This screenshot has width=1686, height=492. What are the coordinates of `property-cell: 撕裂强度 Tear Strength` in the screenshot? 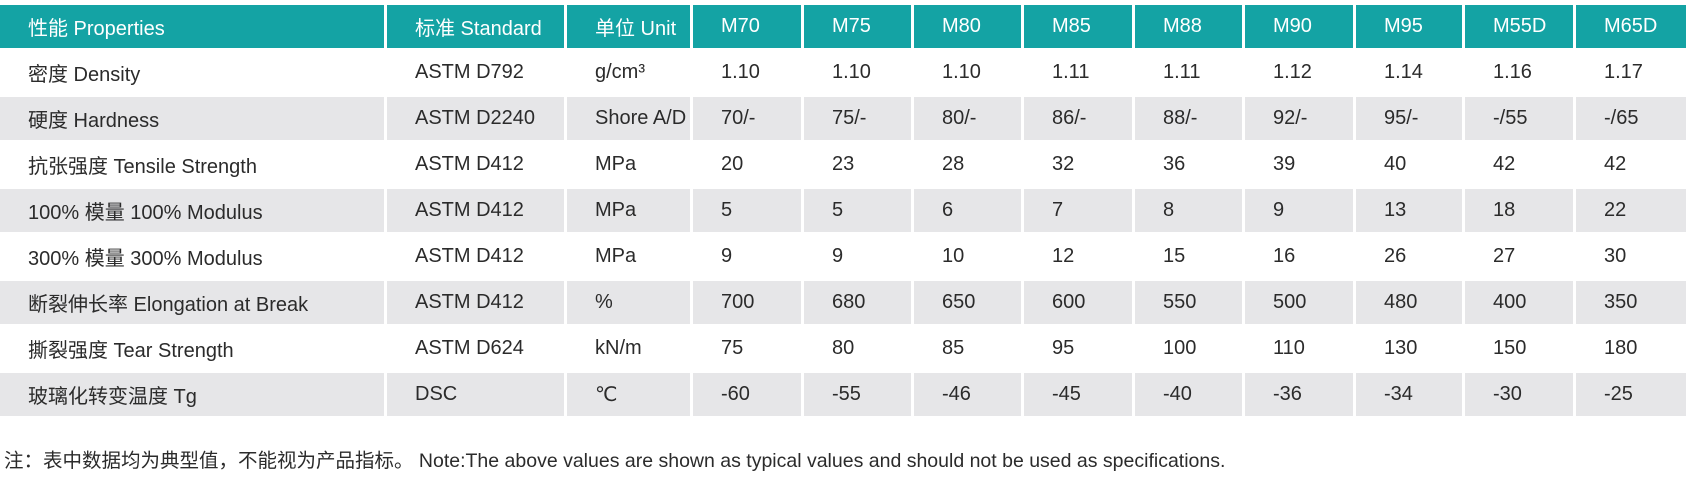 It's located at (193, 348).